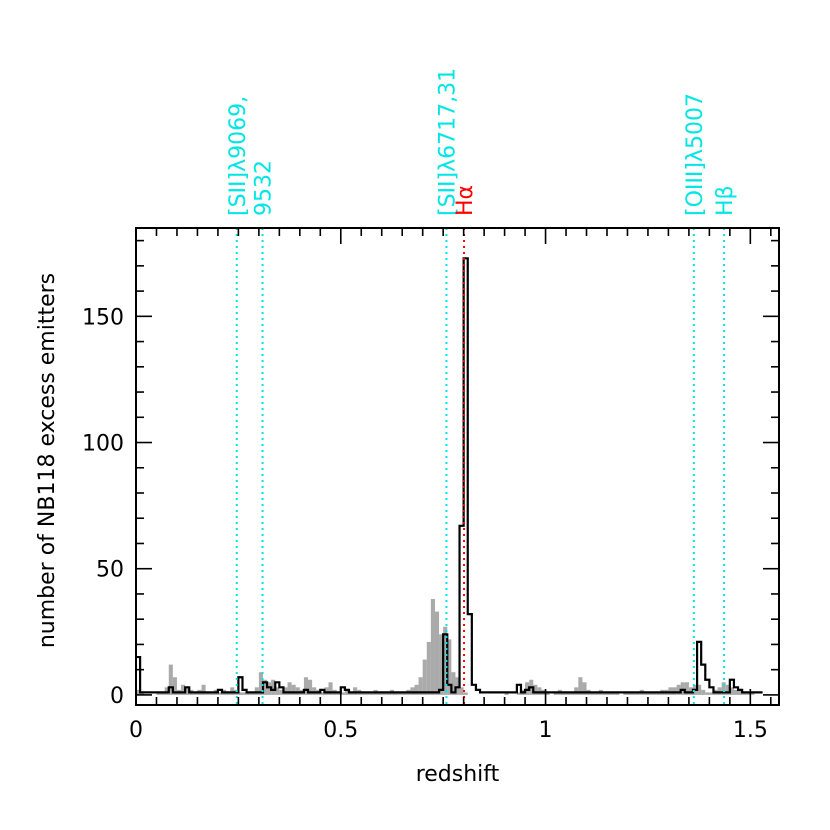  Describe the element at coordinates (546, 730) in the screenshot. I see `x-tick-label: 1` at that location.